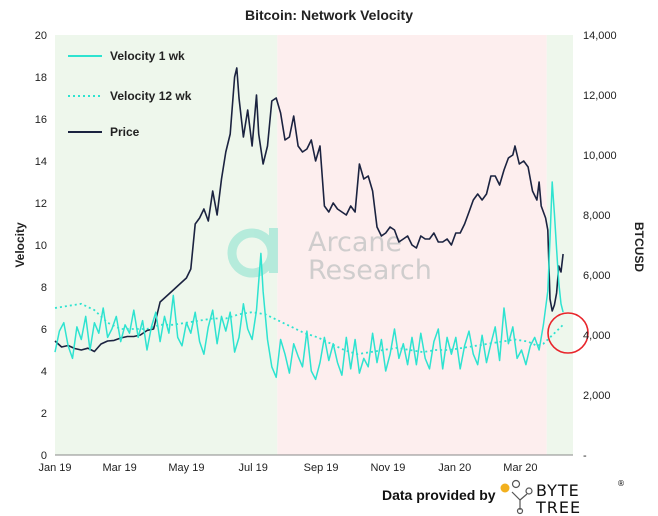  I want to click on x-tick-label-0: Jan 19, so click(54, 468).